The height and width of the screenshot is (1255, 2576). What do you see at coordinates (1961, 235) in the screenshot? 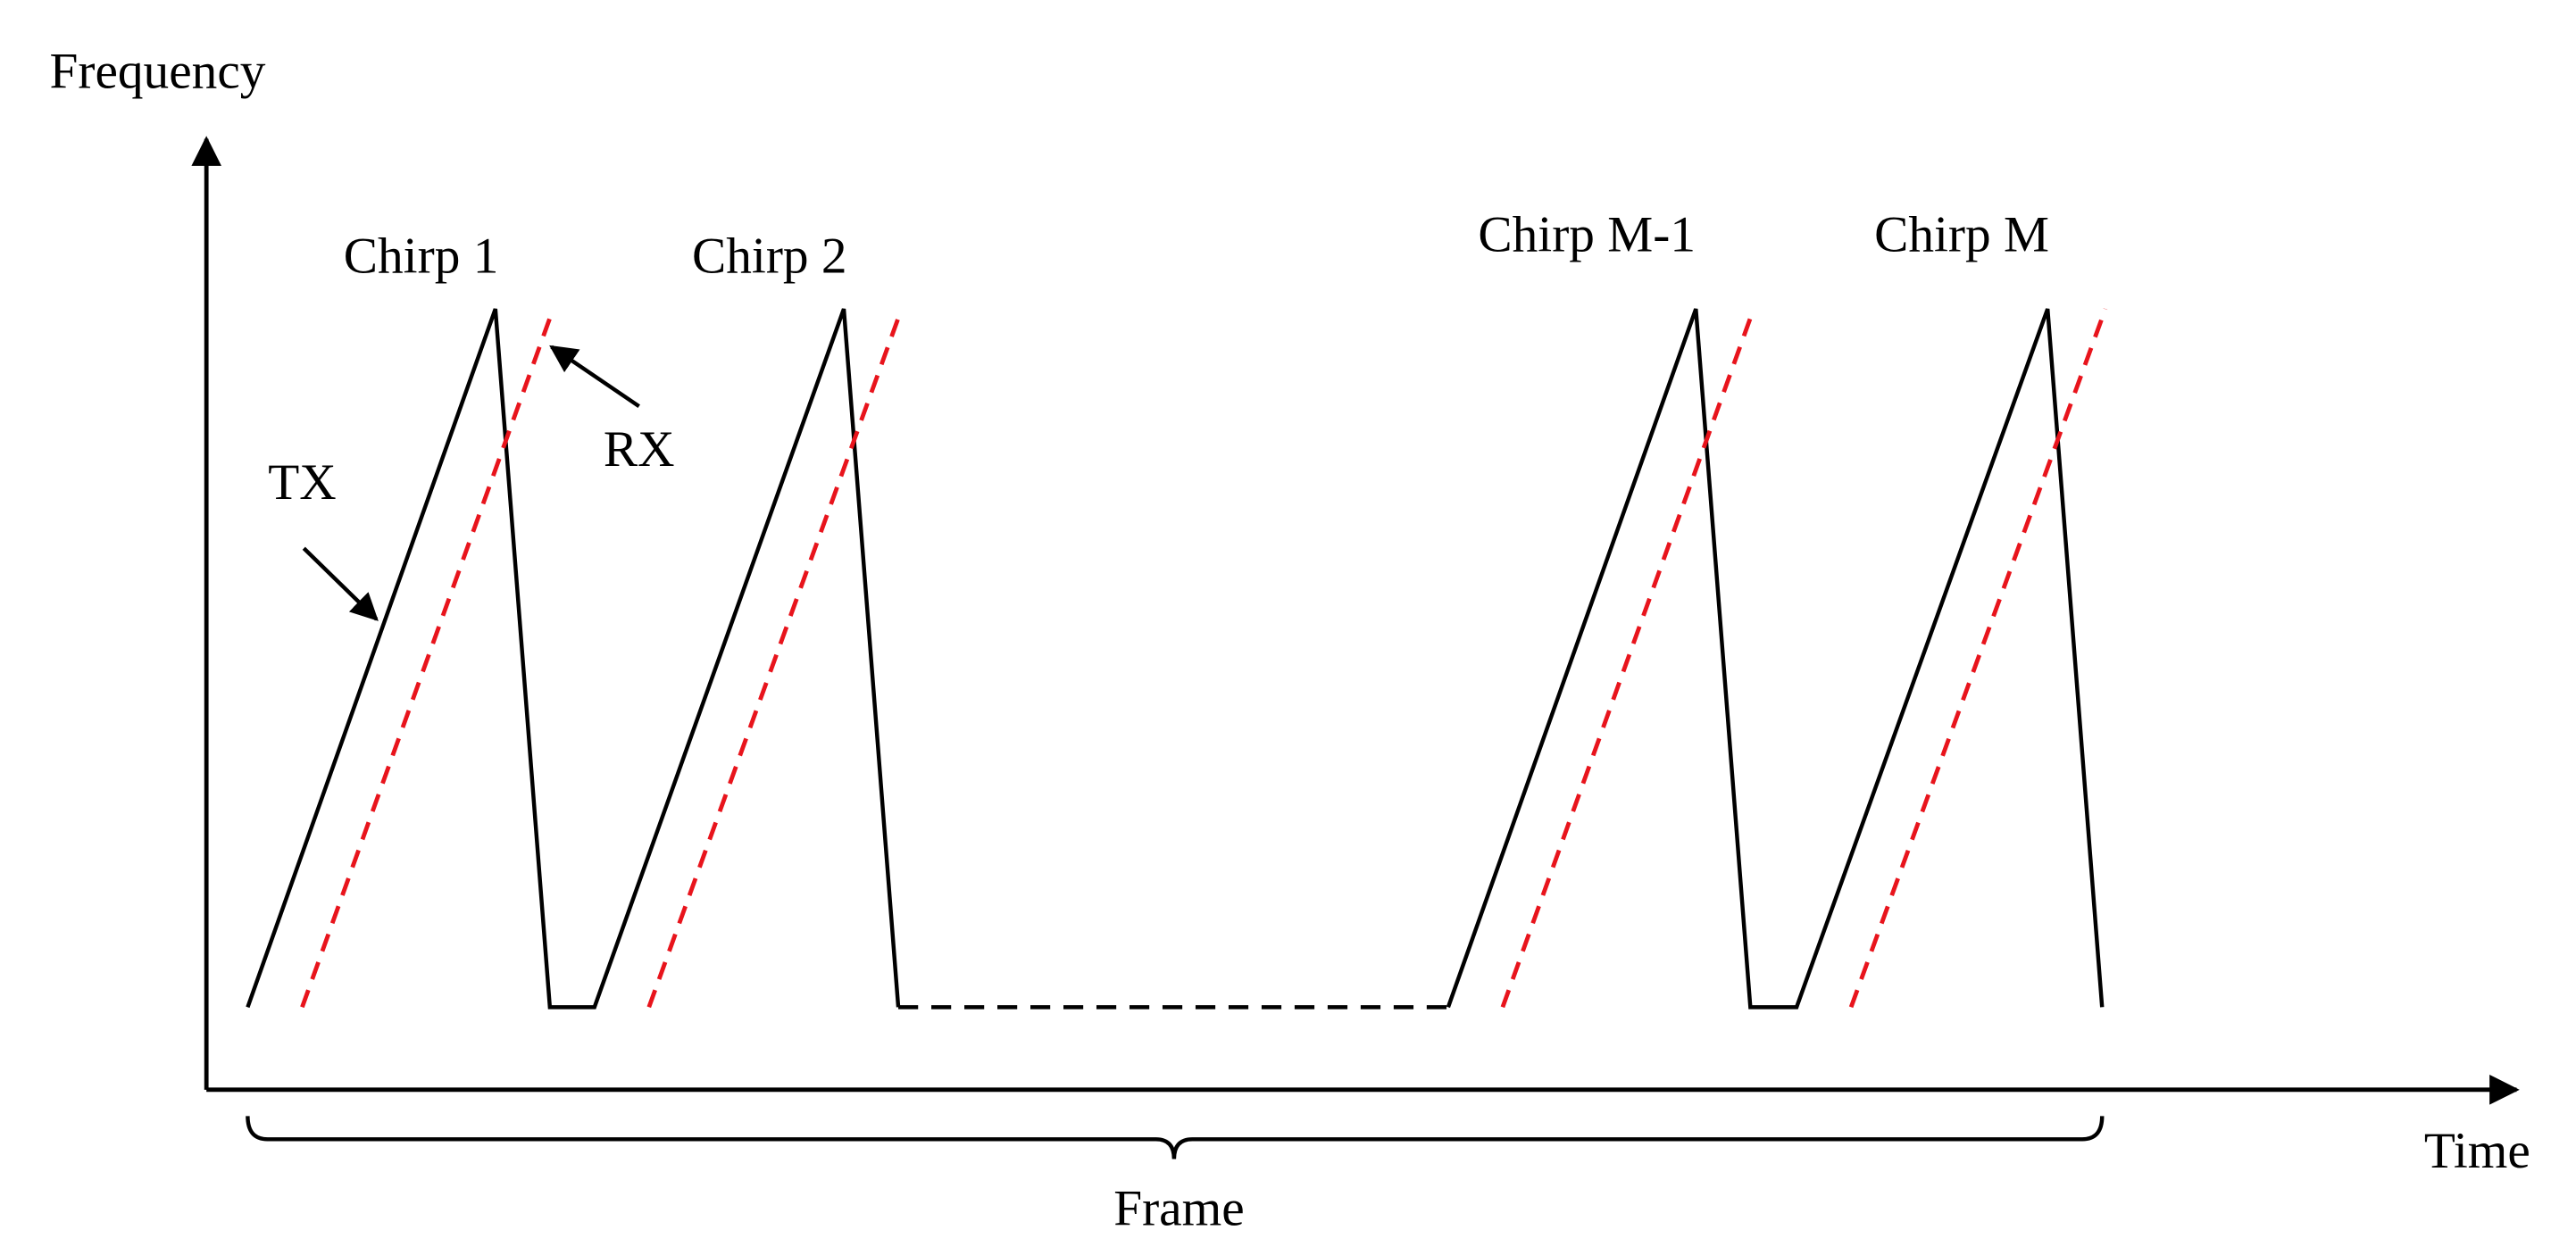
I see `chirp-label: Chirp M` at bounding box center [1961, 235].